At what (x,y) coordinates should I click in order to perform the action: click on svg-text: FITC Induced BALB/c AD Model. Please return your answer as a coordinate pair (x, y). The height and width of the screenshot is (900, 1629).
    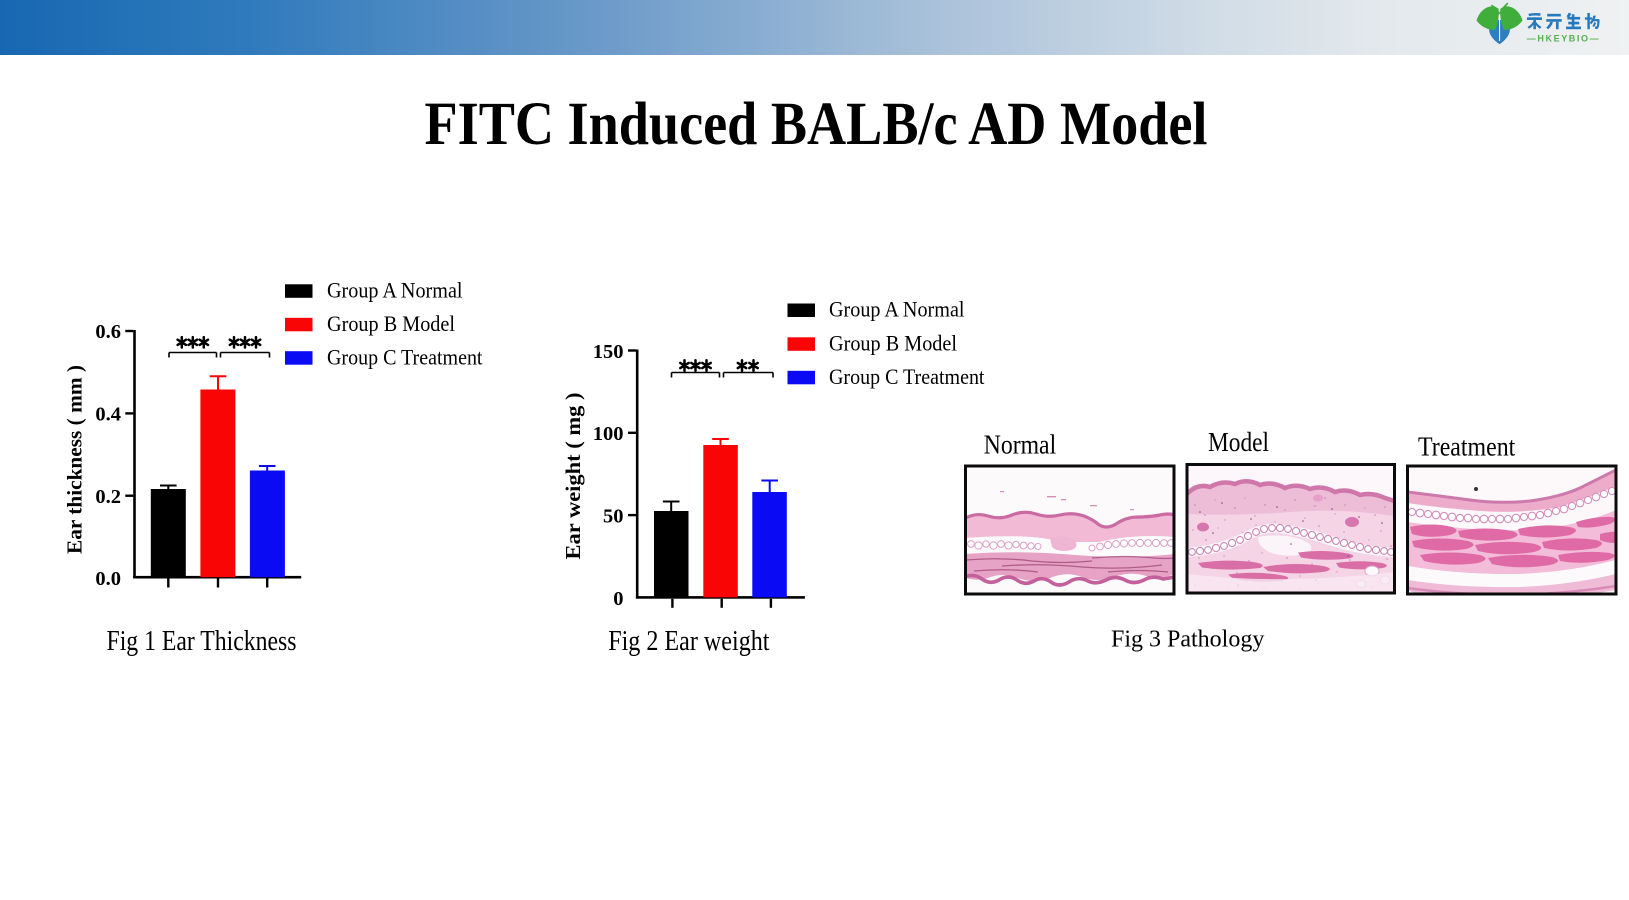
    Looking at the image, I should click on (816, 124).